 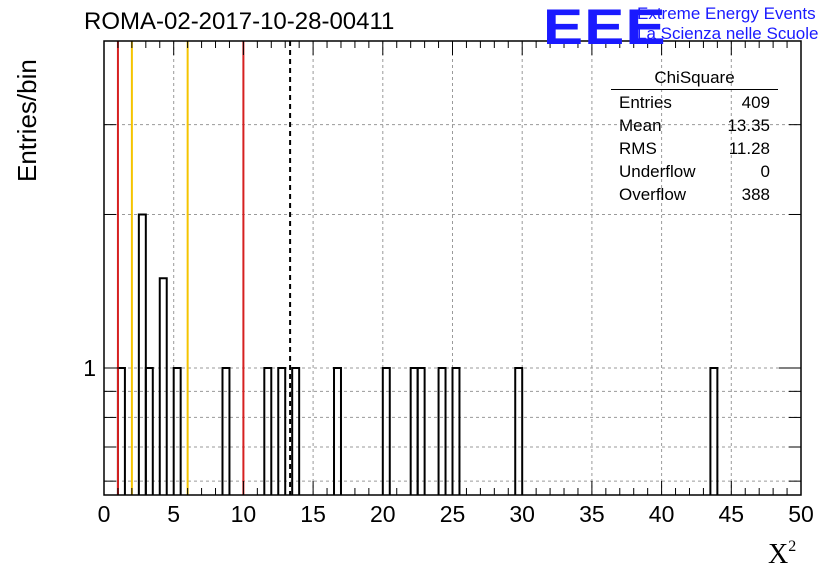 I want to click on stats-row-rms: RMS 11.28, so click(x=694, y=148).